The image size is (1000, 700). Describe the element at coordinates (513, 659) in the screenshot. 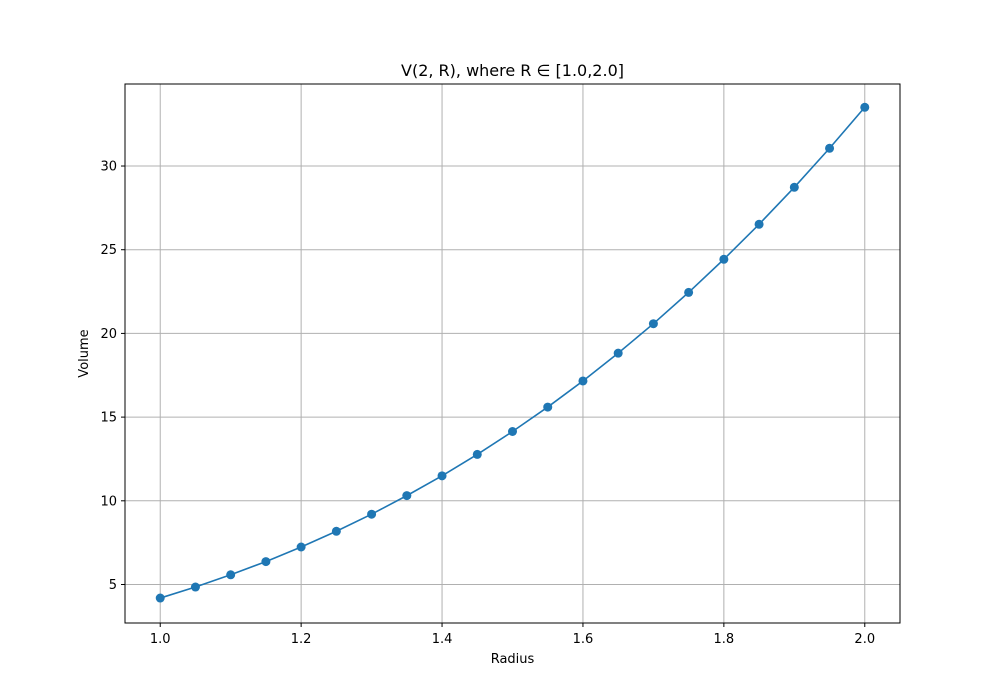

I see `x-axis-label: Radius` at that location.